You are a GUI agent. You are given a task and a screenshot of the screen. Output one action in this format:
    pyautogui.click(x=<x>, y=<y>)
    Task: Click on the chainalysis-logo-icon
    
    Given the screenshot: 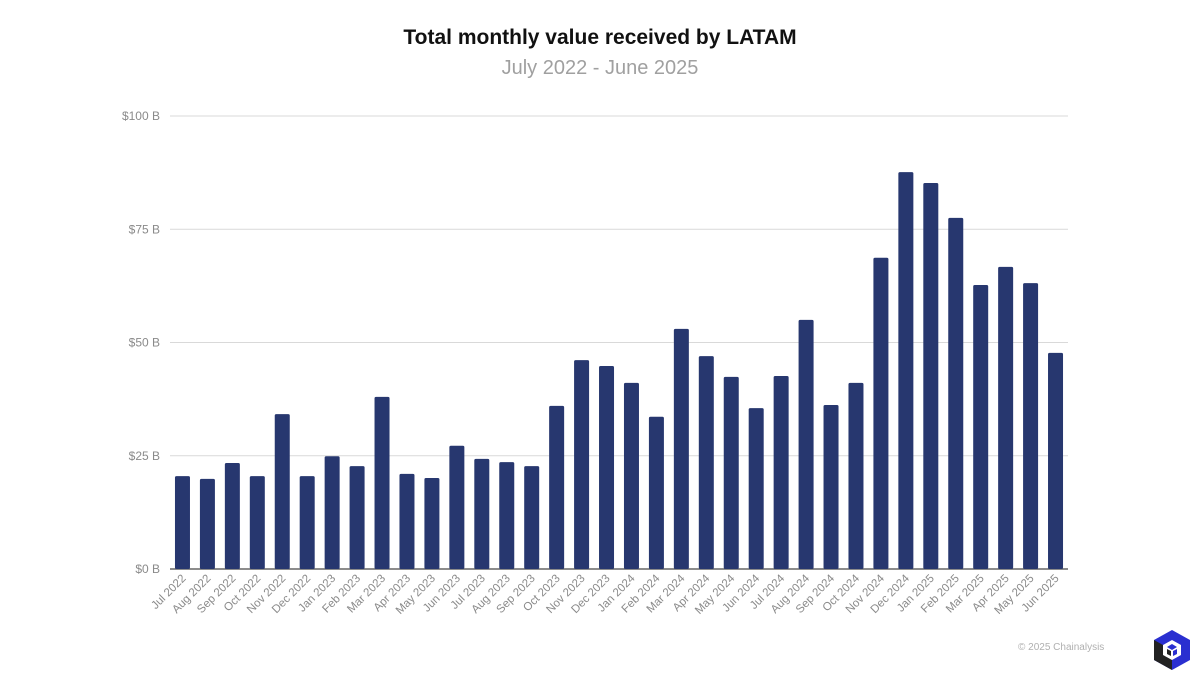 What is the action you would take?
    pyautogui.click(x=1172, y=650)
    